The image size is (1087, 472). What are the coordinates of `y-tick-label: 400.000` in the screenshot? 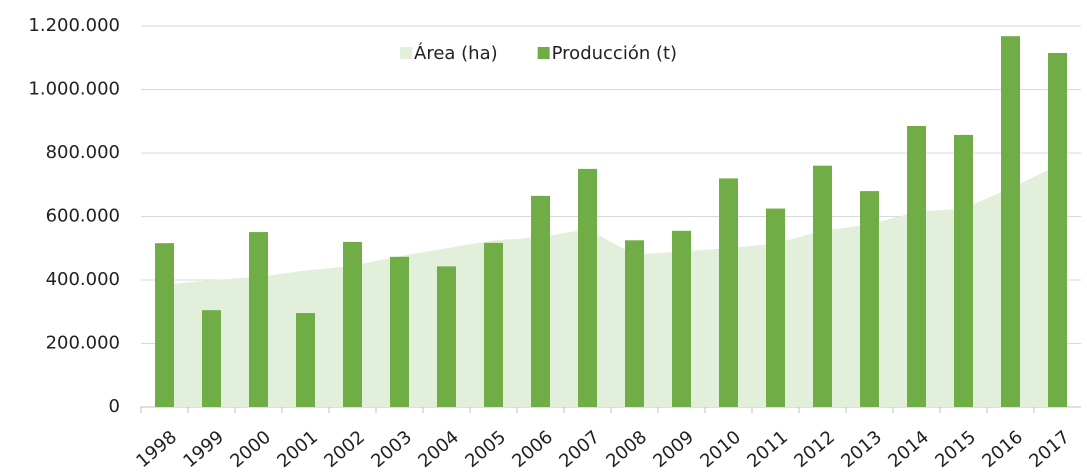 It's located at (83, 279).